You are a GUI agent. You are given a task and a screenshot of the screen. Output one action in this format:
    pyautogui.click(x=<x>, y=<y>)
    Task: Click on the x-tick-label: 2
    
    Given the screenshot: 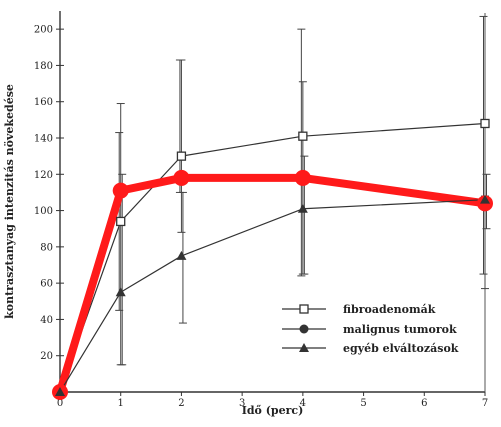 What is the action you would take?
    pyautogui.click(x=181, y=403)
    